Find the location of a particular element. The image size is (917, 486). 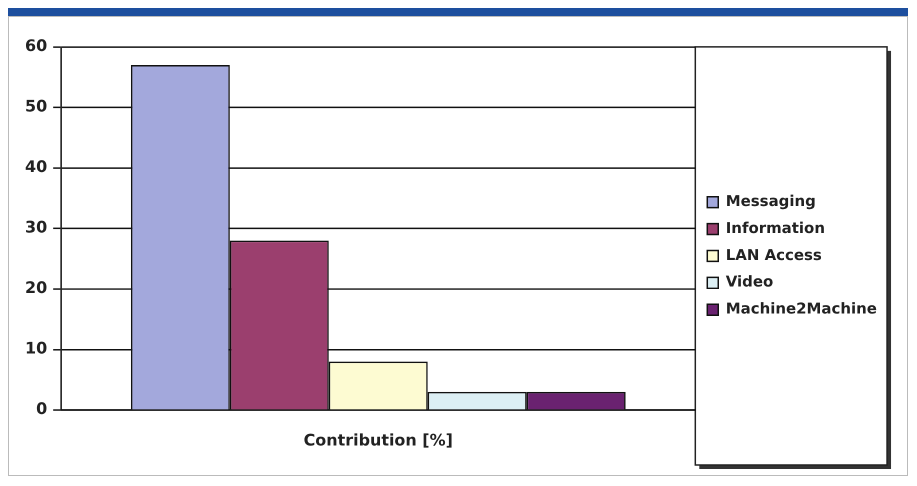

x-tick-label: Contribution [%] is located at coordinates (378, 440).